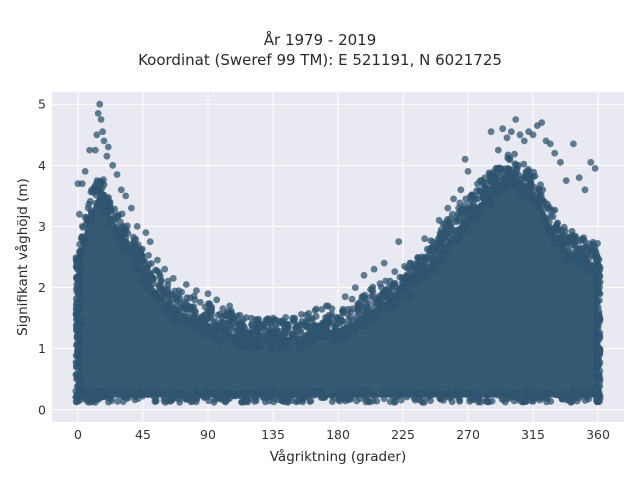 The image size is (640, 480). What do you see at coordinates (42, 165) in the screenshot?
I see `y-tick-label: 4` at bounding box center [42, 165].